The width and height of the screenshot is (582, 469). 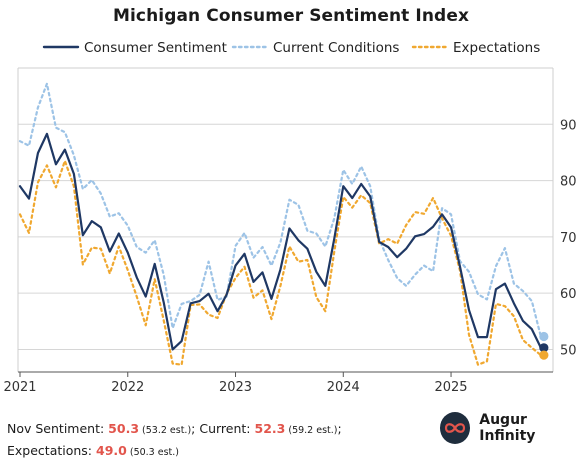 What do you see at coordinates (127, 387) in the screenshot?
I see `x-tick-label-2022: 2022` at bounding box center [127, 387].